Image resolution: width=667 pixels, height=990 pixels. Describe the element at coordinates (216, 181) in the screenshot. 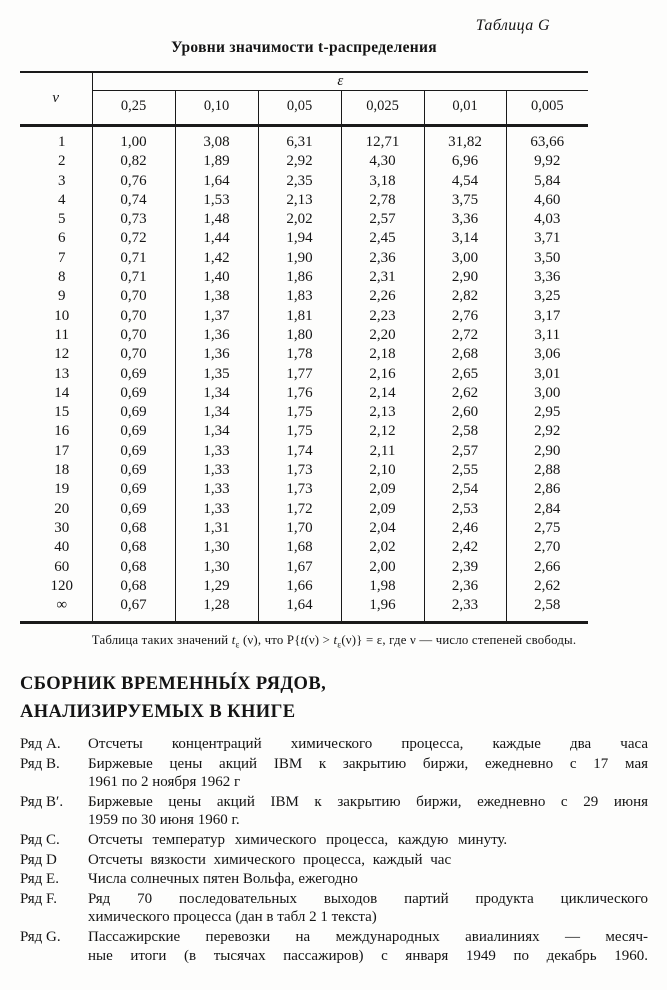

I see `t-value: 1,64` at that location.